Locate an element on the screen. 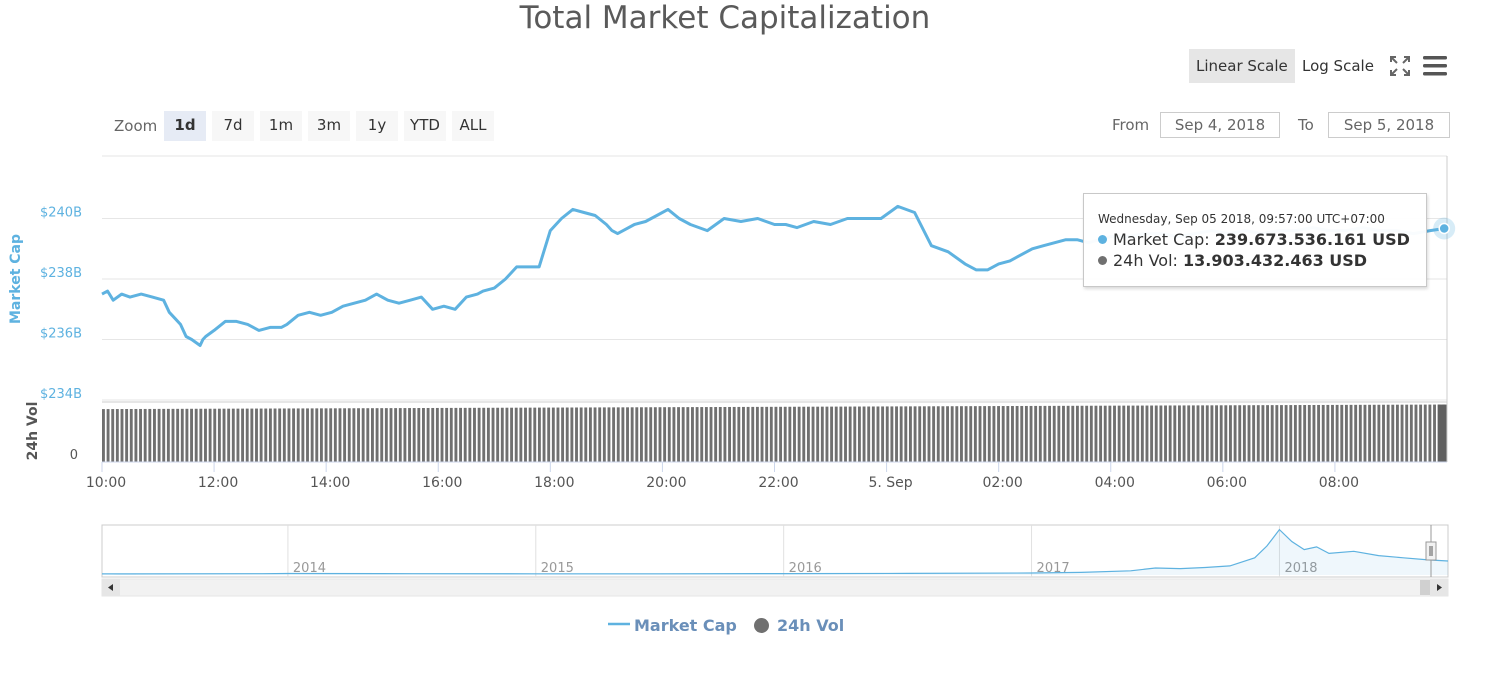 This screenshot has width=1496, height=676. navigator: 2014 2015 2016 2017 2018 is located at coordinates (775, 560).